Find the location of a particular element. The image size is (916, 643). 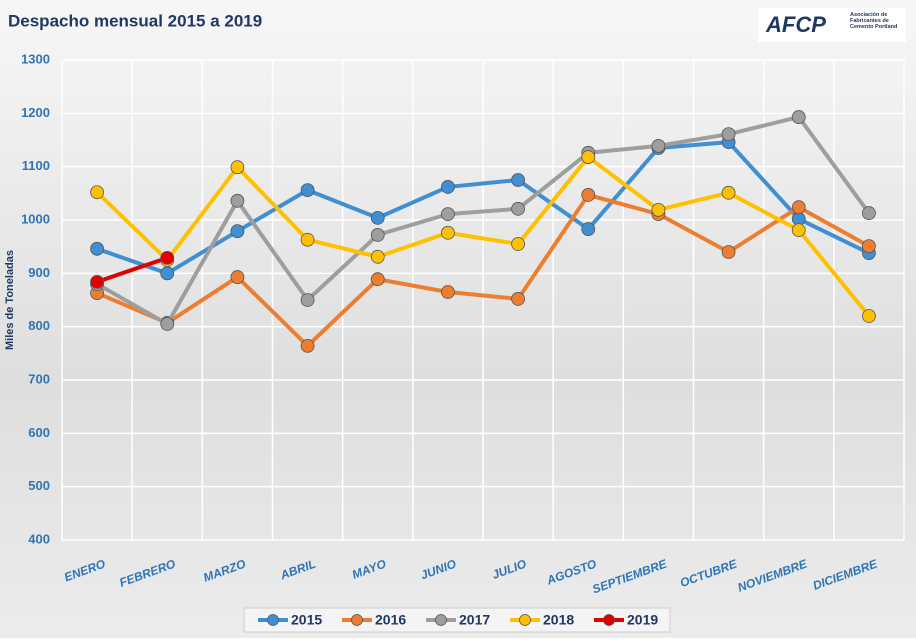

y-axis-label: Miles de Toneladas is located at coordinates (10, 300).